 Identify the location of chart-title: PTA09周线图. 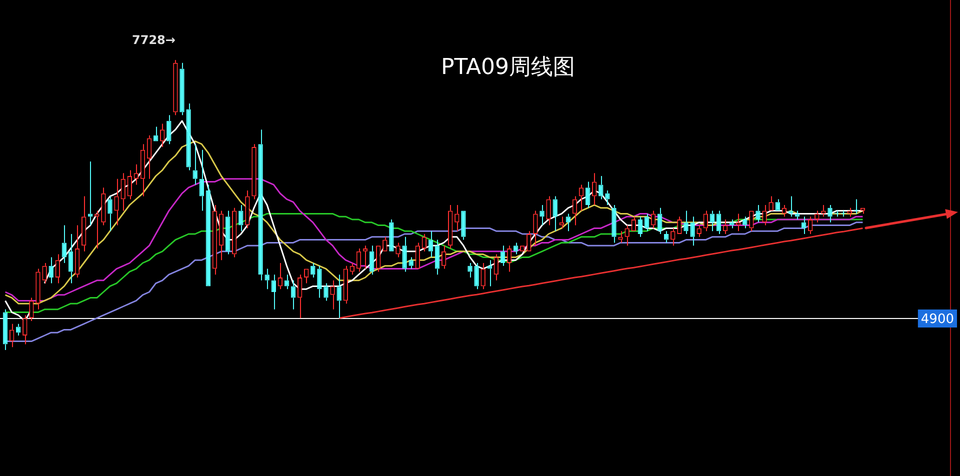
(508, 68).